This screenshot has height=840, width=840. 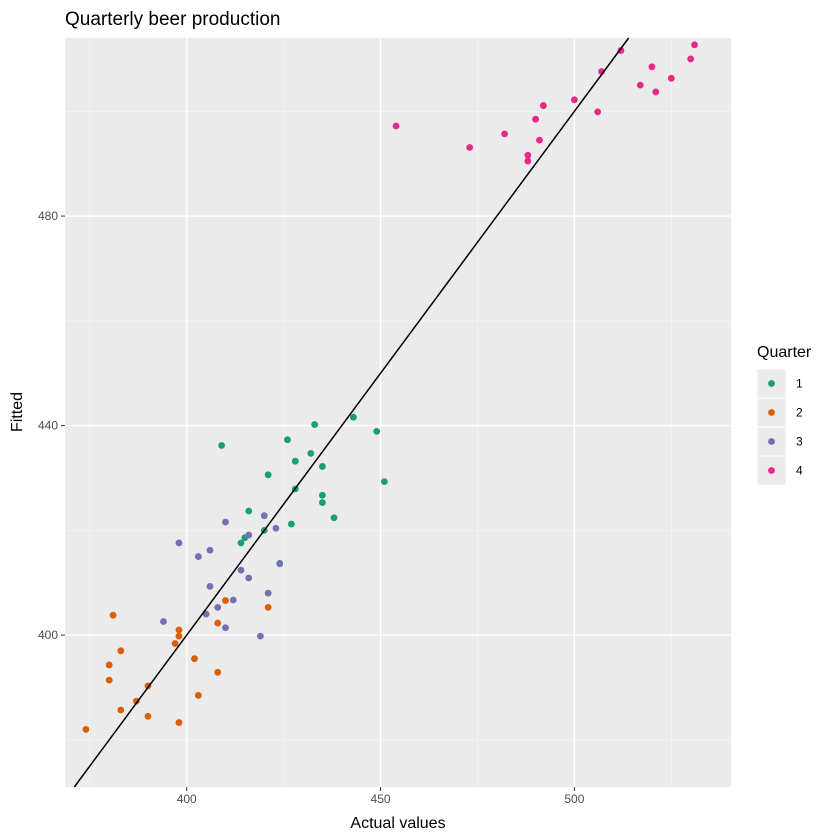 What do you see at coordinates (799, 413) in the screenshot?
I see `legend-label-2: 2` at bounding box center [799, 413].